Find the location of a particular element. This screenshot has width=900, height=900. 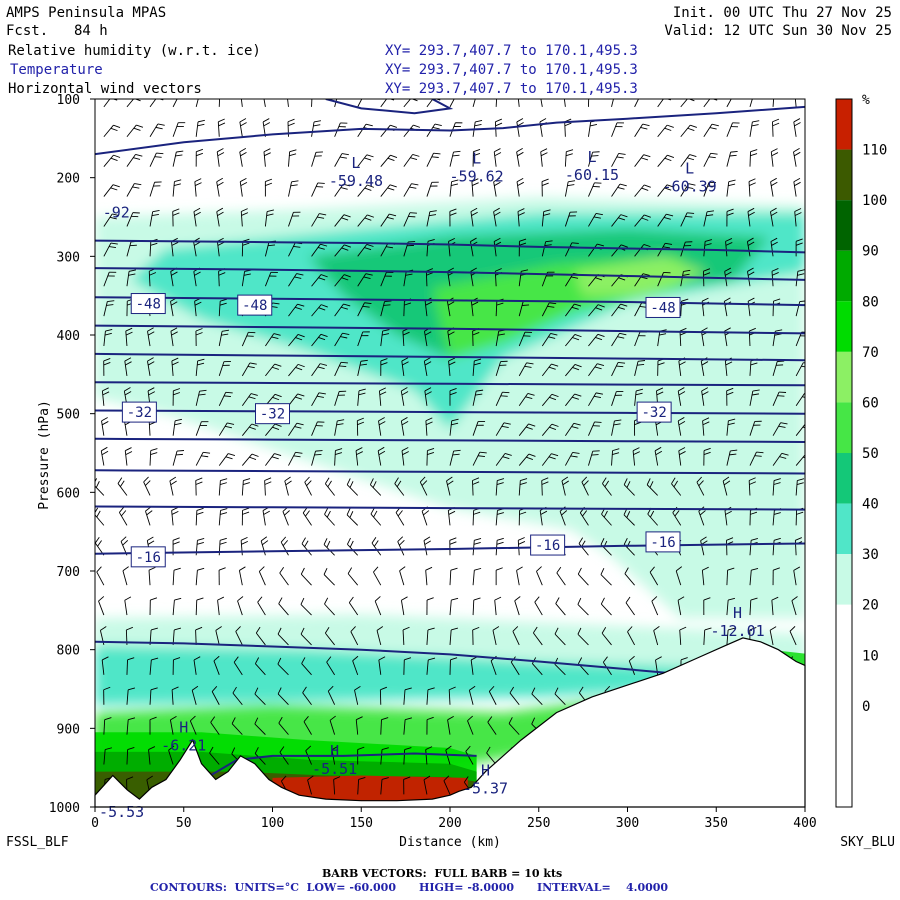

svg-text: -32 is located at coordinates (139, 413).